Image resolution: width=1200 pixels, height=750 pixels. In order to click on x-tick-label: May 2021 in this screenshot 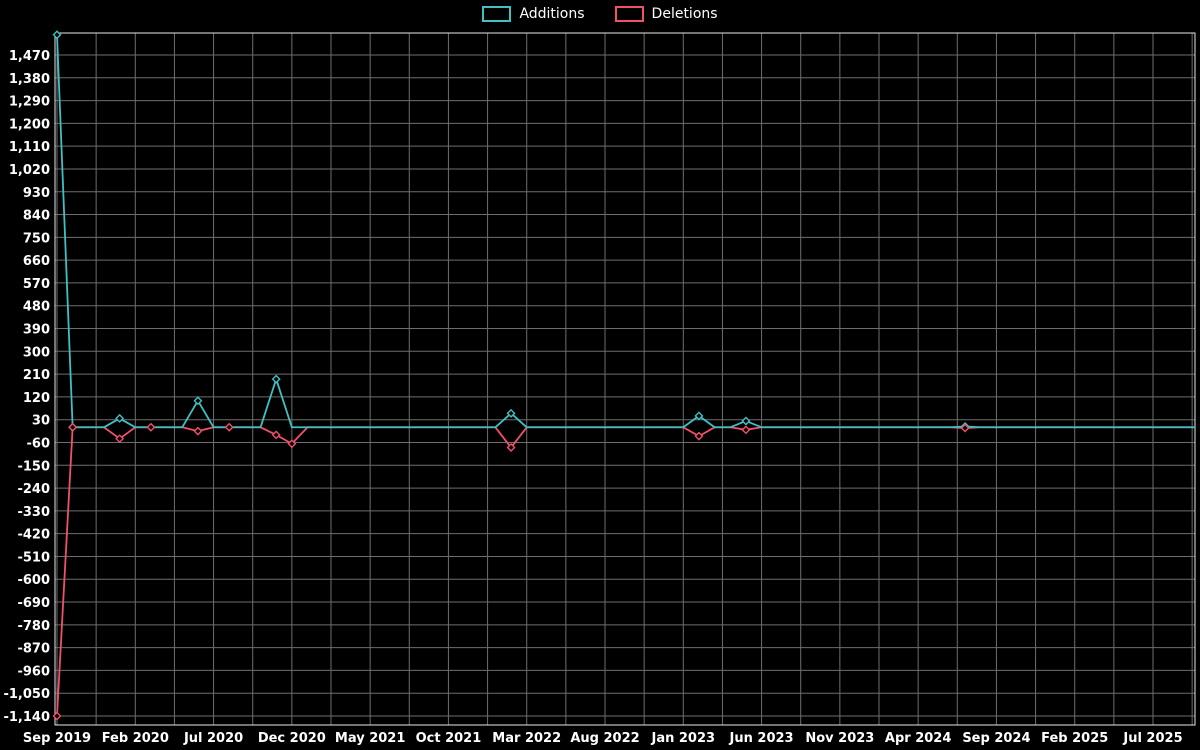, I will do `click(370, 738)`.